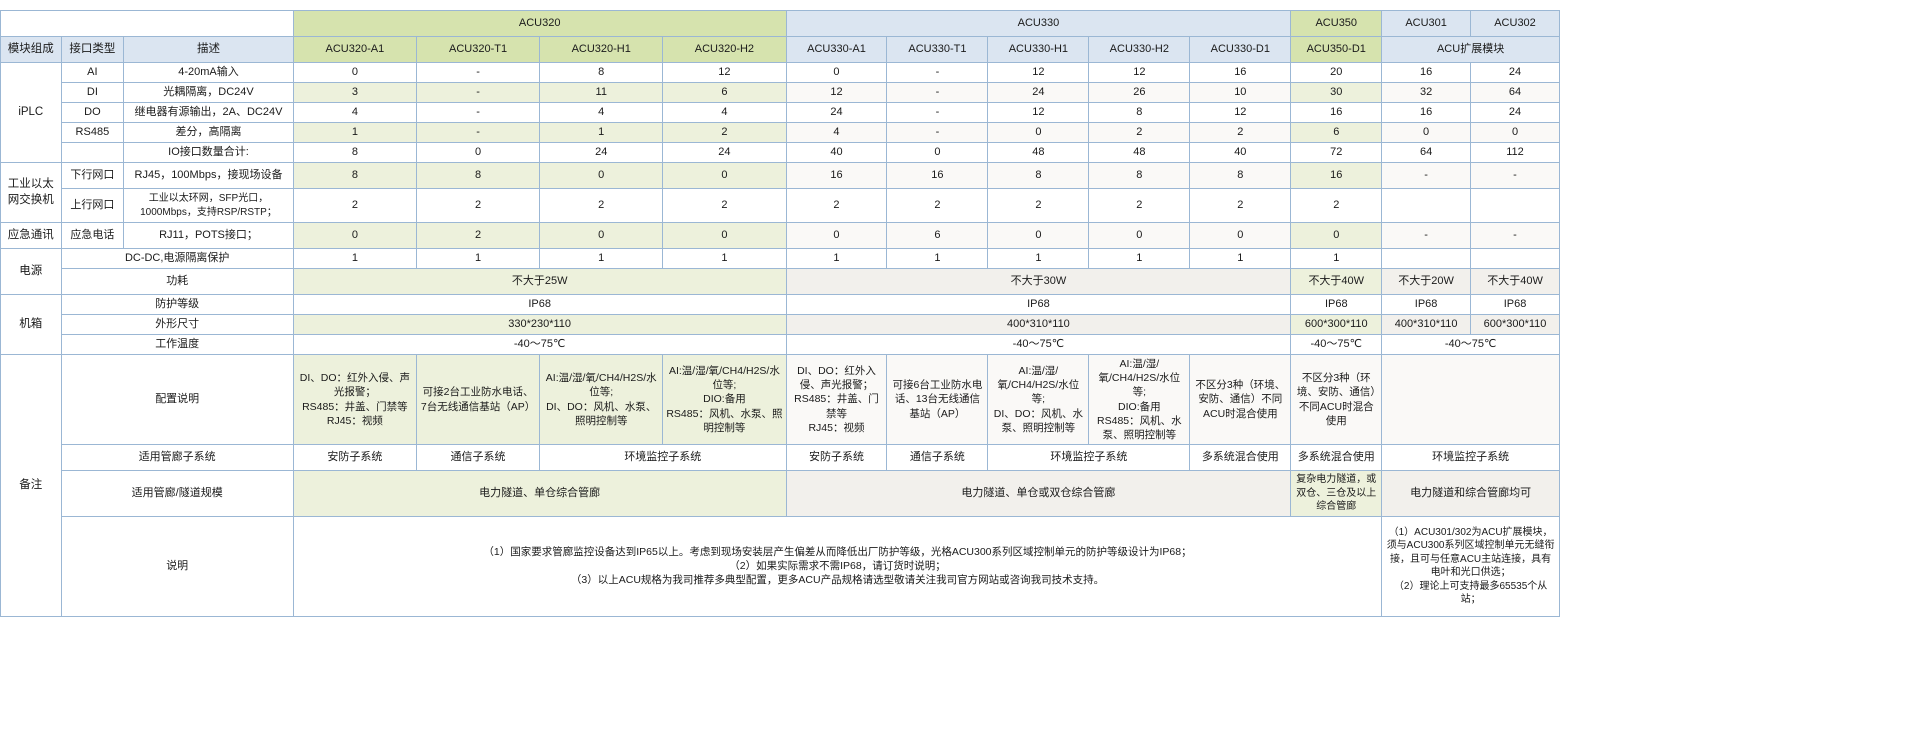  Describe the element at coordinates (1336, 324) in the screenshot. I see `cell-chassis-dim-350: 600*300*110` at that location.